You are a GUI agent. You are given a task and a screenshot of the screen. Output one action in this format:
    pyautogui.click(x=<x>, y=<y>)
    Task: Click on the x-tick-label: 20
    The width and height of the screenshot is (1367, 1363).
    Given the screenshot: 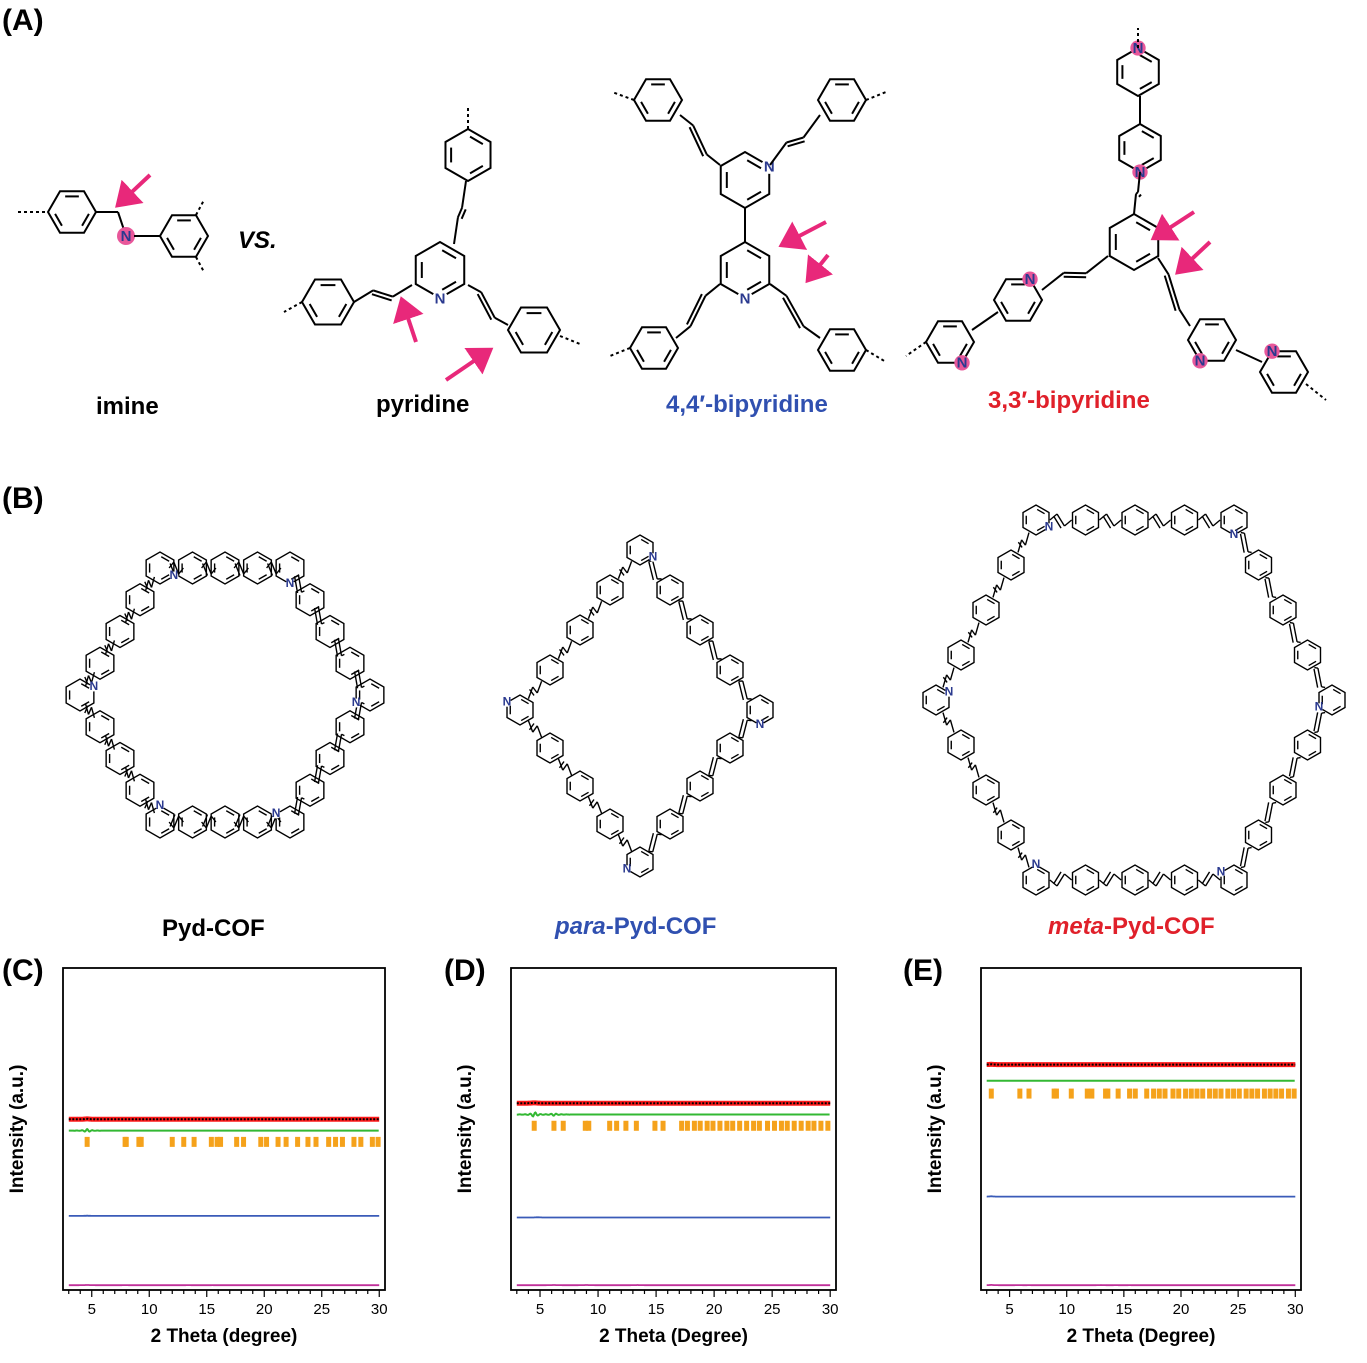 What is the action you would take?
    pyautogui.click(x=1181, y=1309)
    